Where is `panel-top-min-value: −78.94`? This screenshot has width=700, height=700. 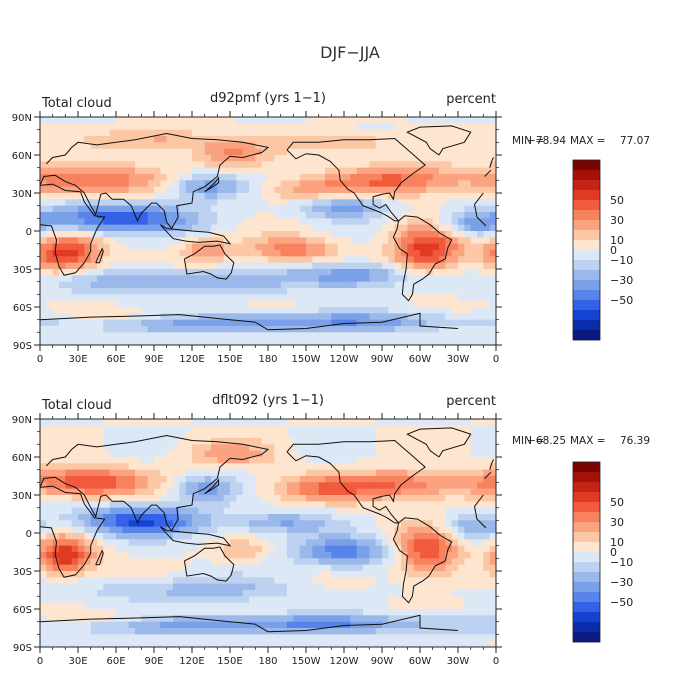
panel-top-min-value: −78.94 is located at coordinates (546, 141).